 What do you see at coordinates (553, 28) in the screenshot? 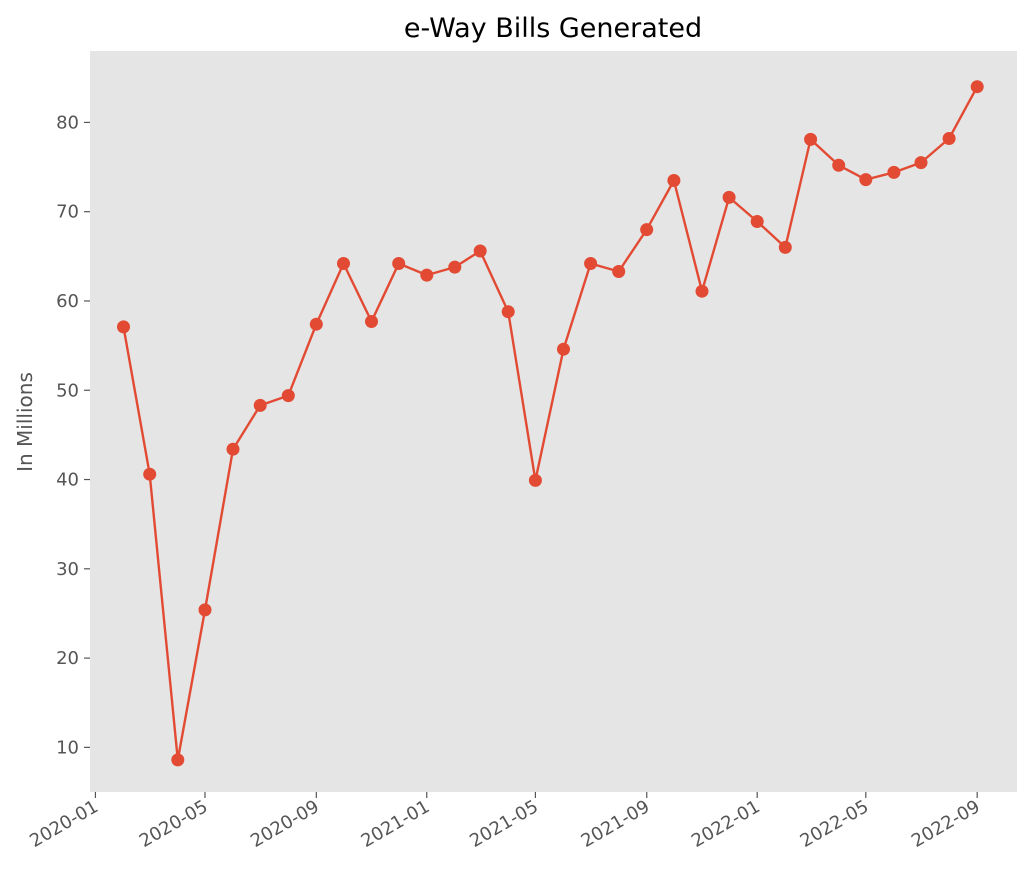
I see `chart-title: e-Way Bills Generated` at bounding box center [553, 28].